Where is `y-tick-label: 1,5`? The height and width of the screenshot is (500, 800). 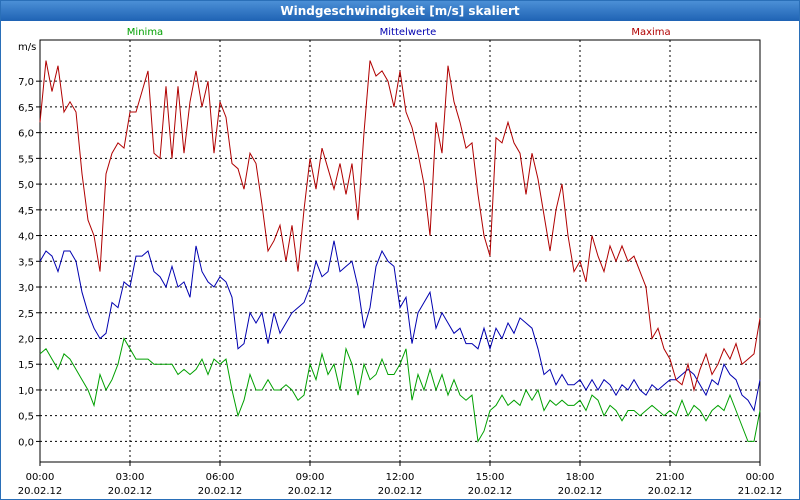
y-tick-label: 1,5 is located at coordinates (26, 365).